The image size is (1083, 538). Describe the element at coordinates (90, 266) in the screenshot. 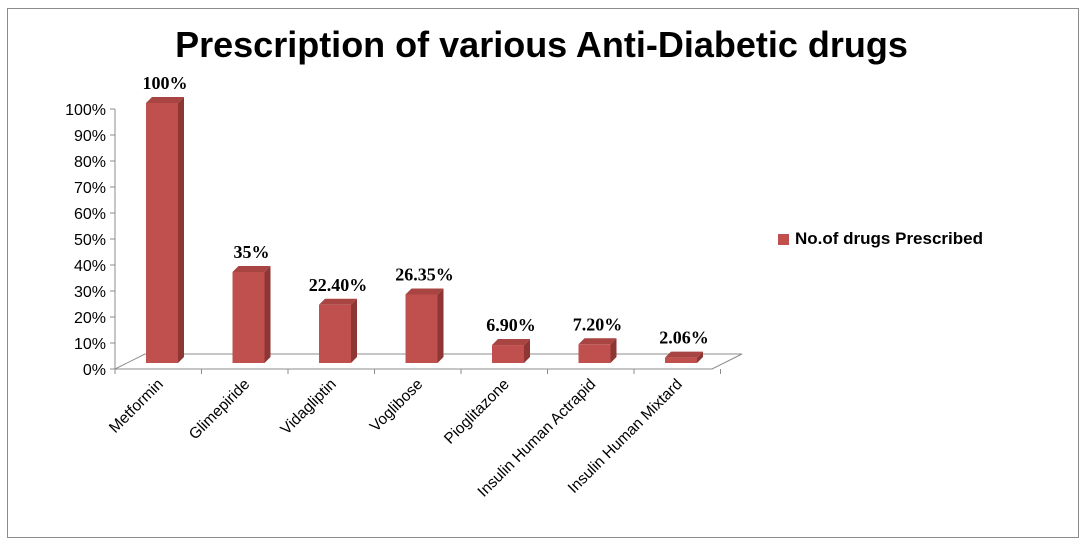

I see `y-tick-label: 40%` at that location.